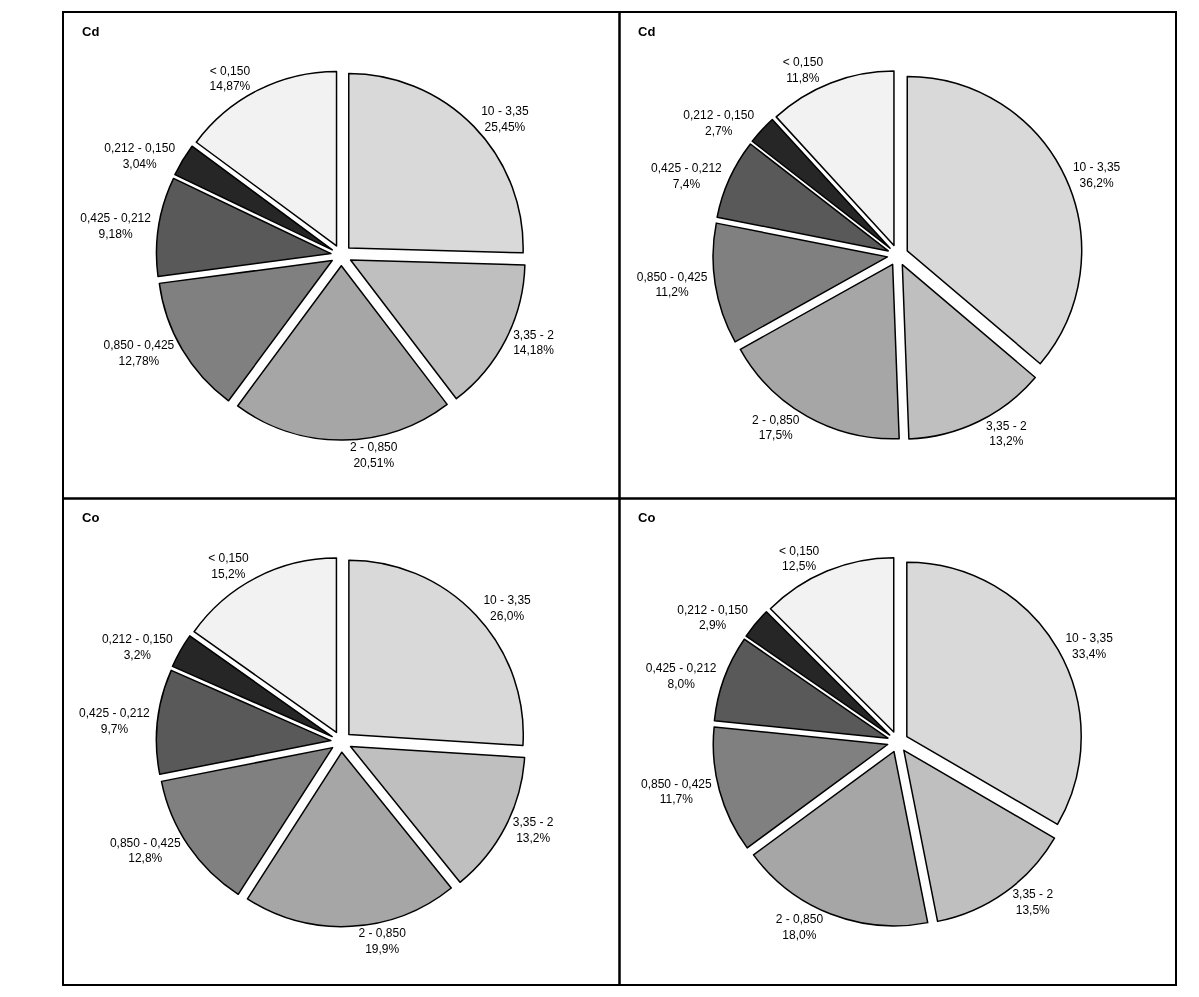  Describe the element at coordinates (145, 858) in the screenshot. I see `data-label: 12,8%` at that location.